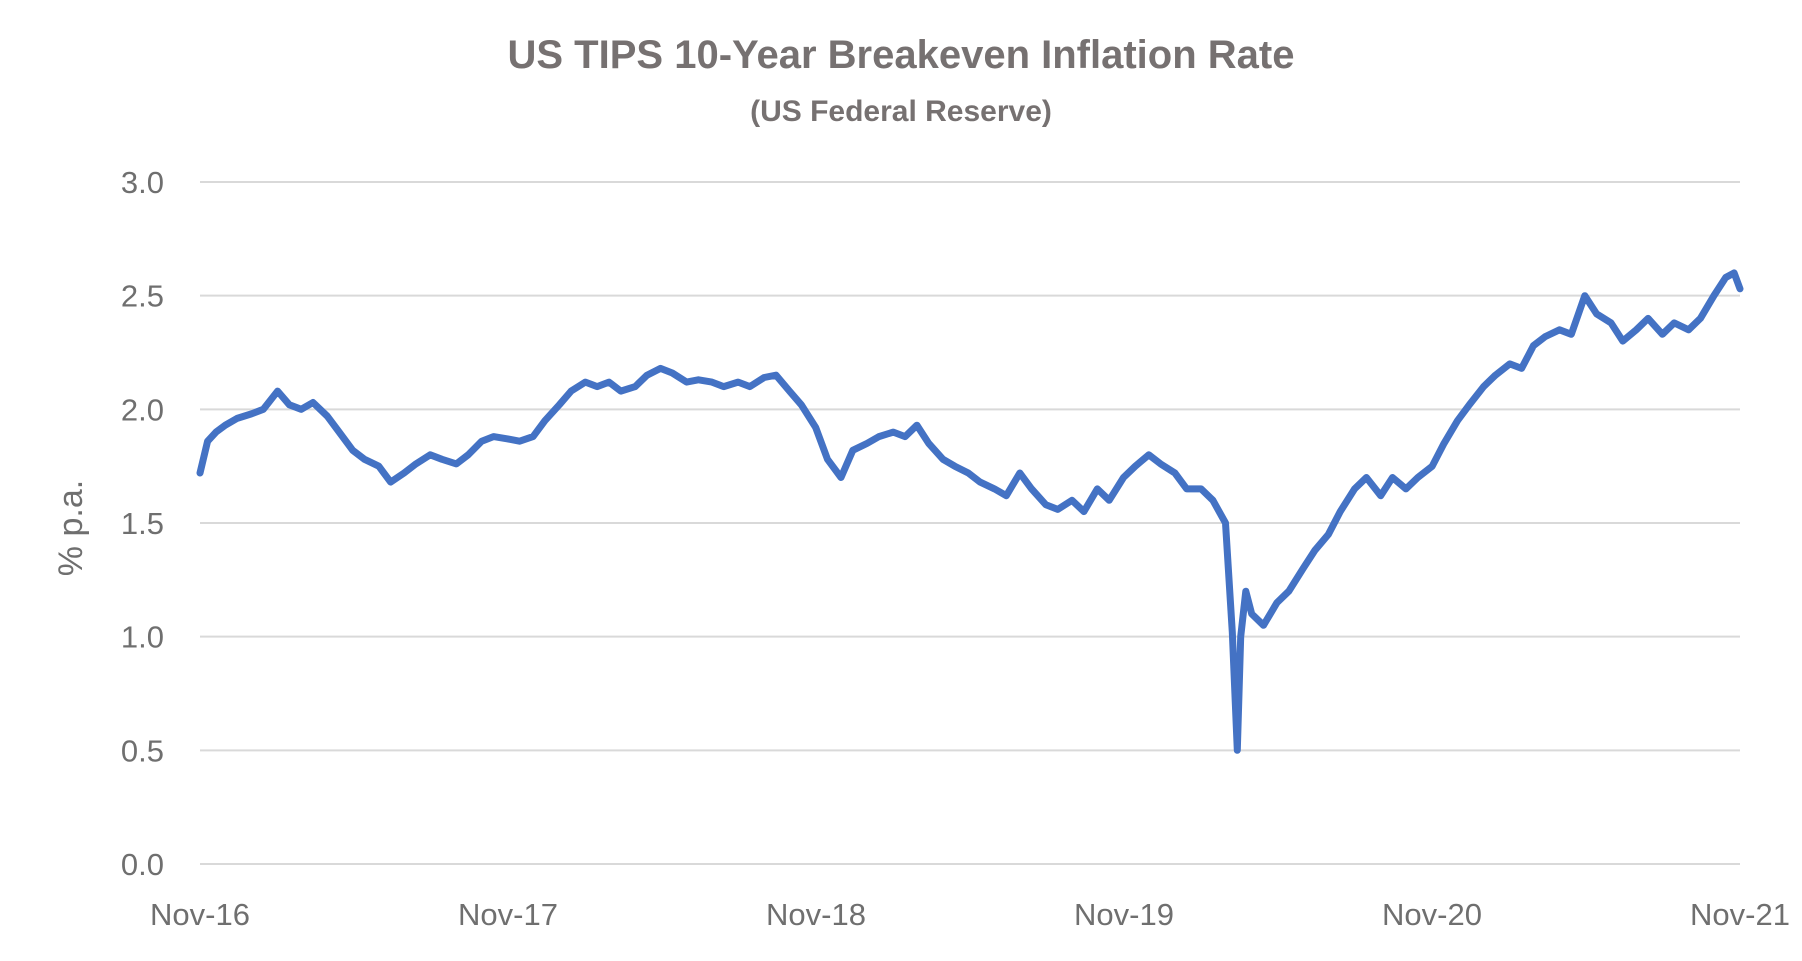  I want to click on x-tick-label: Nov-19, so click(1124, 914).